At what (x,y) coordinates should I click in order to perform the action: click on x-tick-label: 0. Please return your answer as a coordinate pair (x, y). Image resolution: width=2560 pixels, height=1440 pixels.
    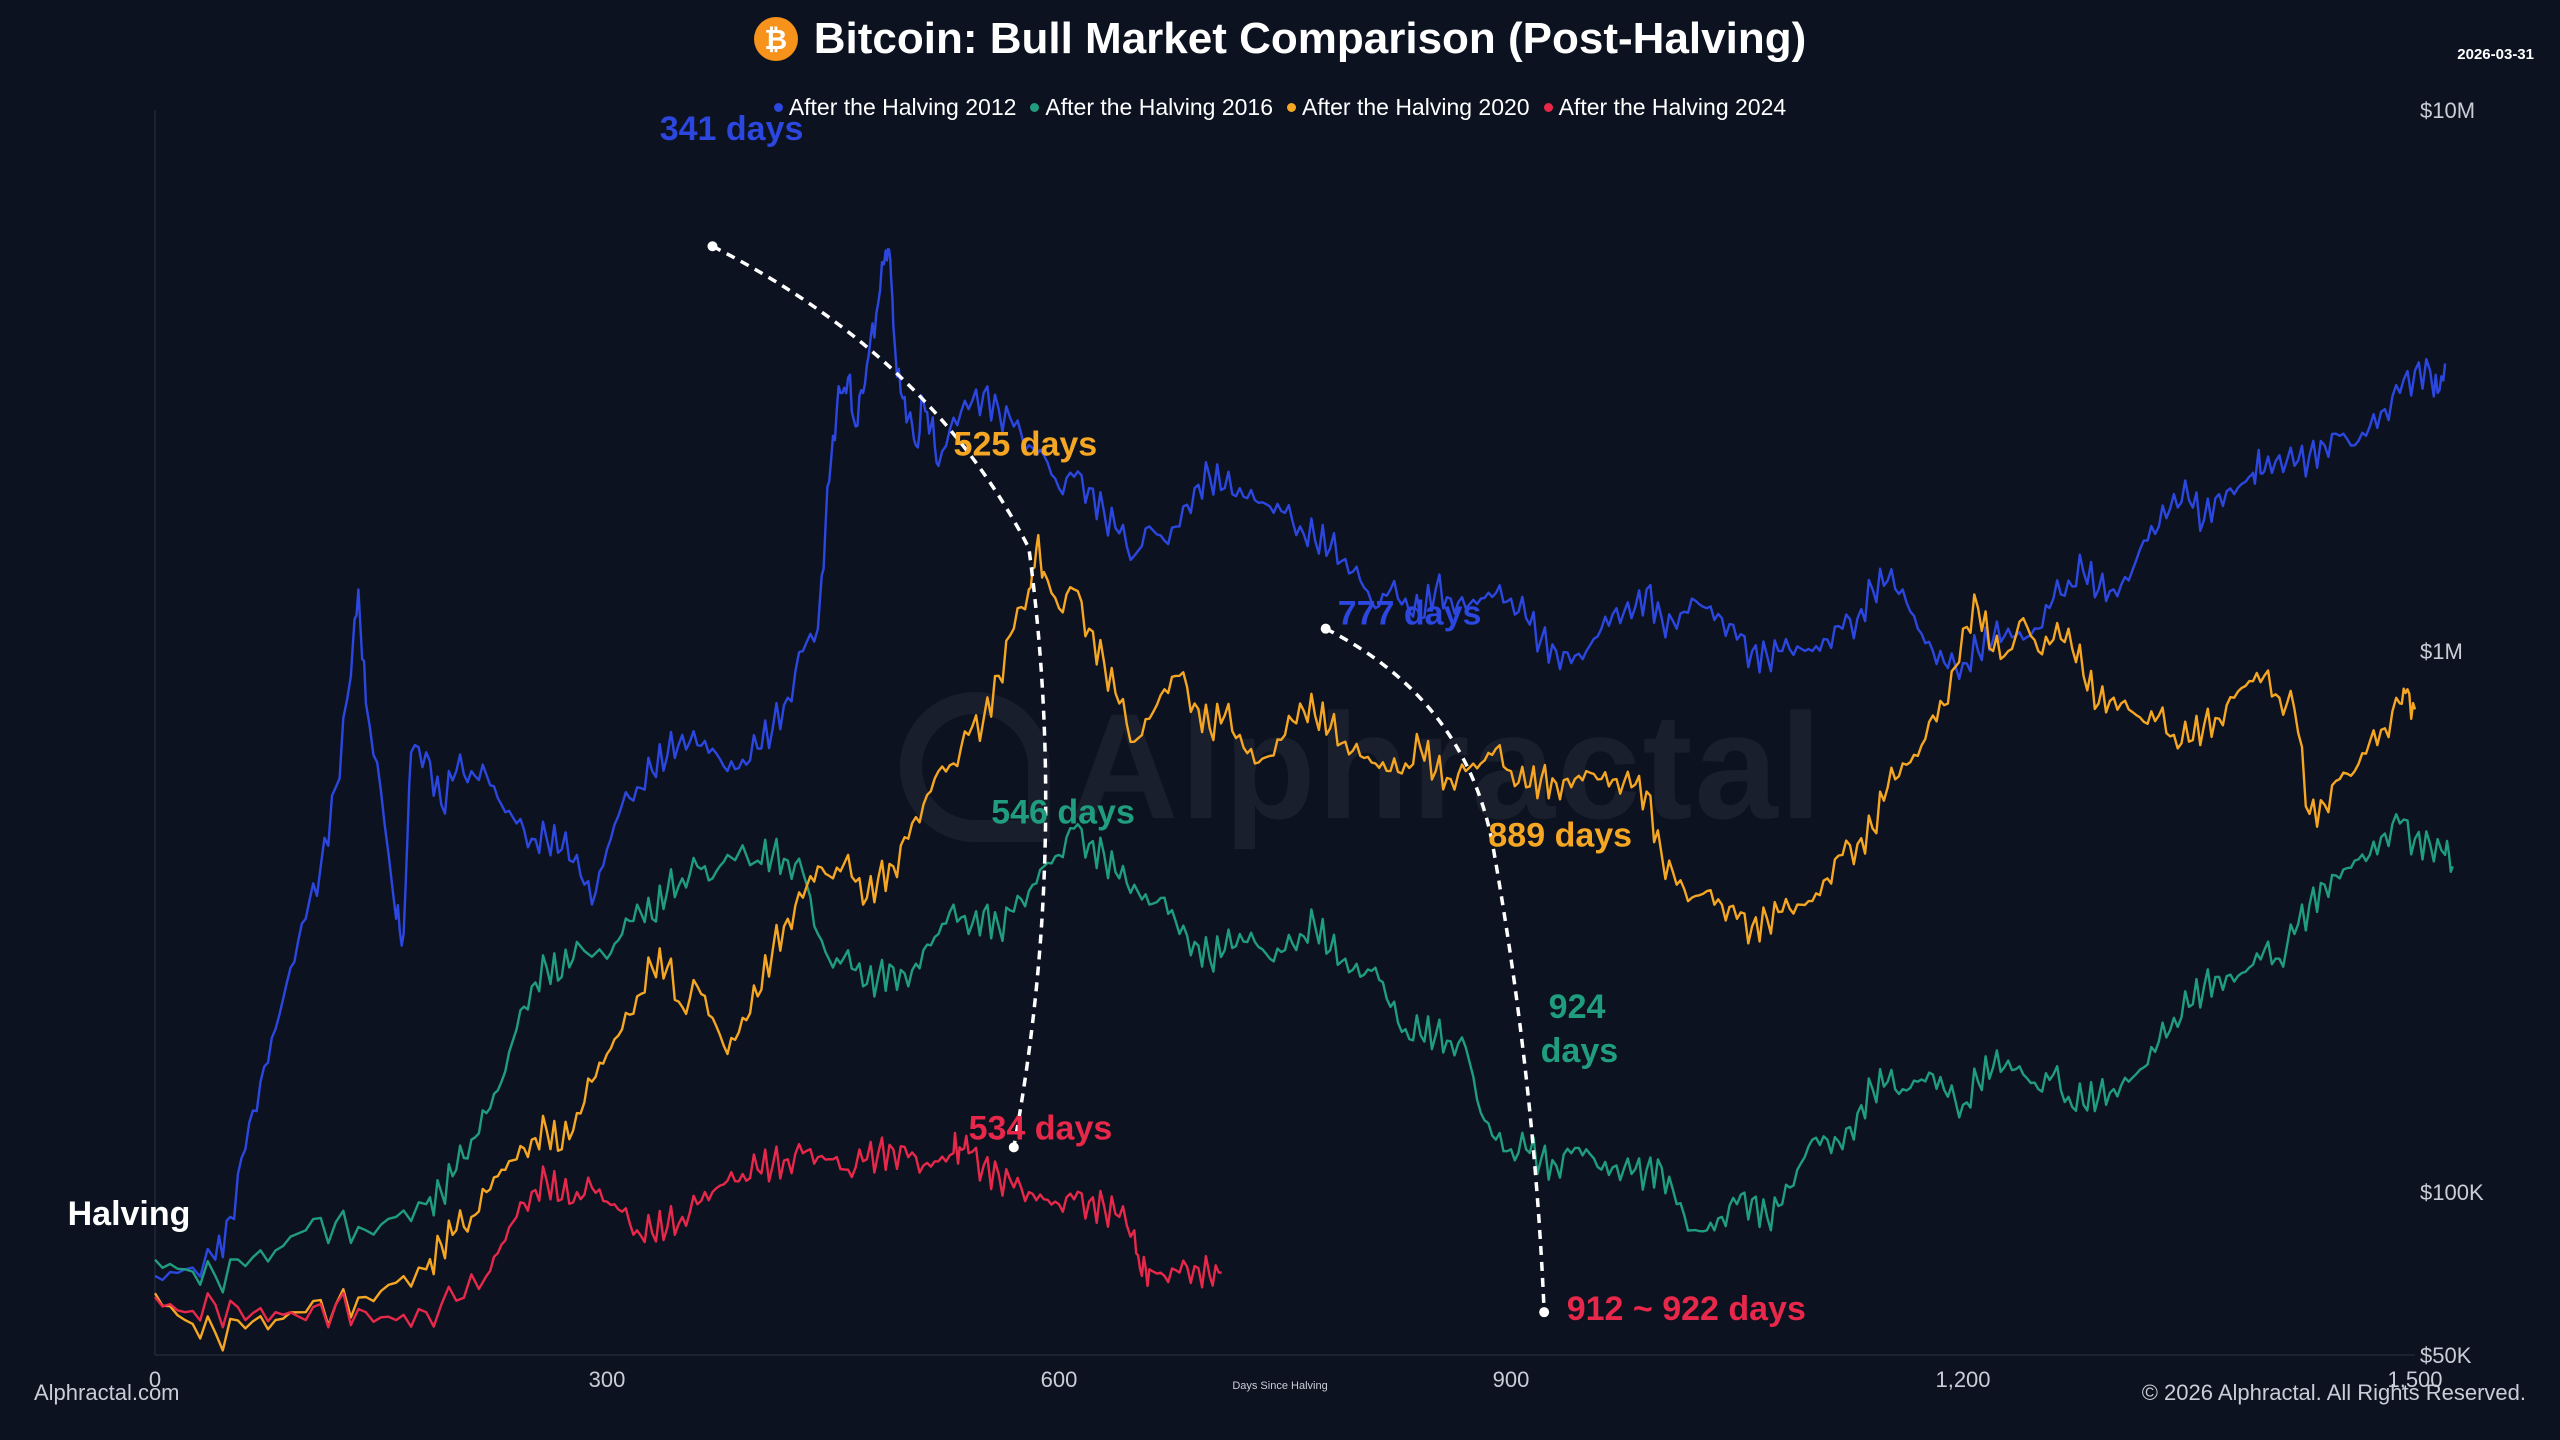
    Looking at the image, I should click on (155, 1379).